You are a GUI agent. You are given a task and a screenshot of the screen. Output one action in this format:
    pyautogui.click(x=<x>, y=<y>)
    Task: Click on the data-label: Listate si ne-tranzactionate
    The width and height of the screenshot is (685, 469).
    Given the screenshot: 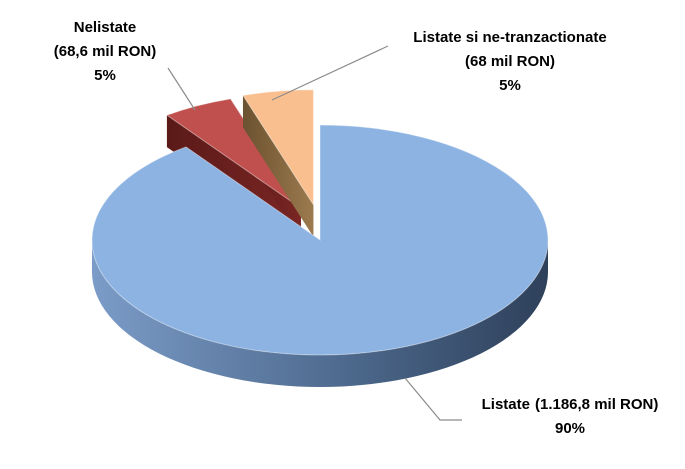 What is the action you would take?
    pyautogui.click(x=509, y=37)
    